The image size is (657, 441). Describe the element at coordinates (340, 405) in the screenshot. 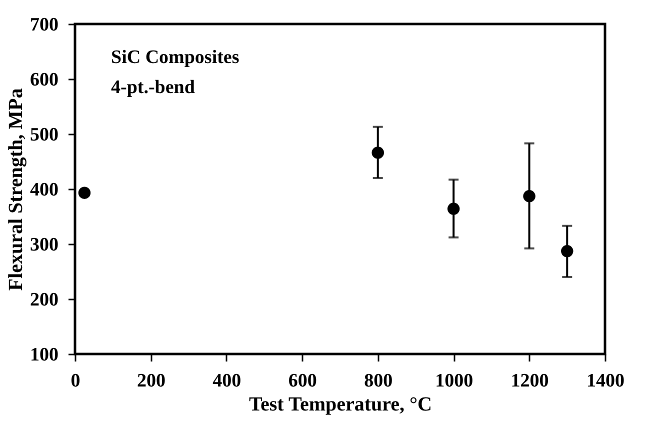

I see `x-axis-title: Test Temperature, °C` at that location.